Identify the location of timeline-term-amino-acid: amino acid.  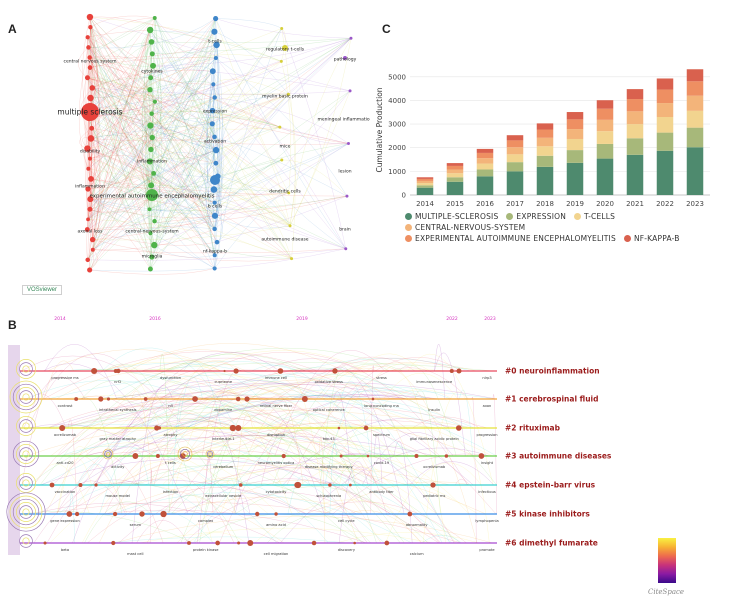
(276, 525).